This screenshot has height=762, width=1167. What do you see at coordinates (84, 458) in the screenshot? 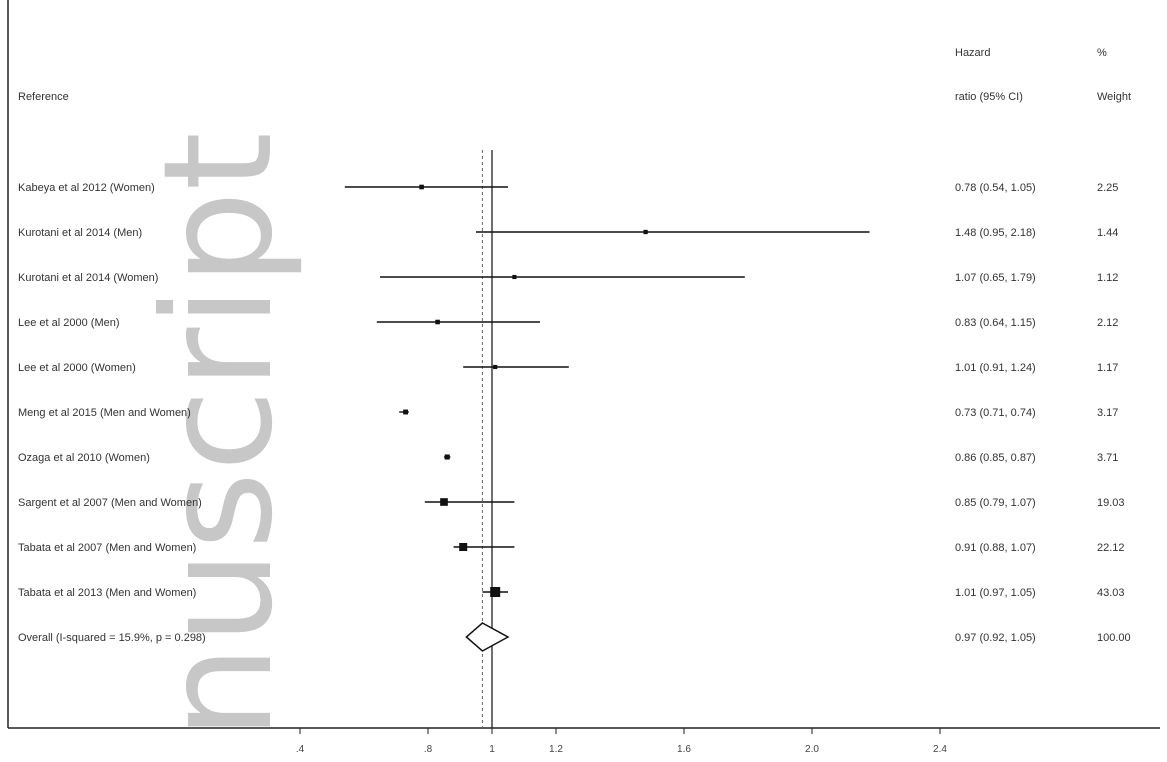
I see `study-label: Ozaga et al 2010 (Women)` at bounding box center [84, 458].